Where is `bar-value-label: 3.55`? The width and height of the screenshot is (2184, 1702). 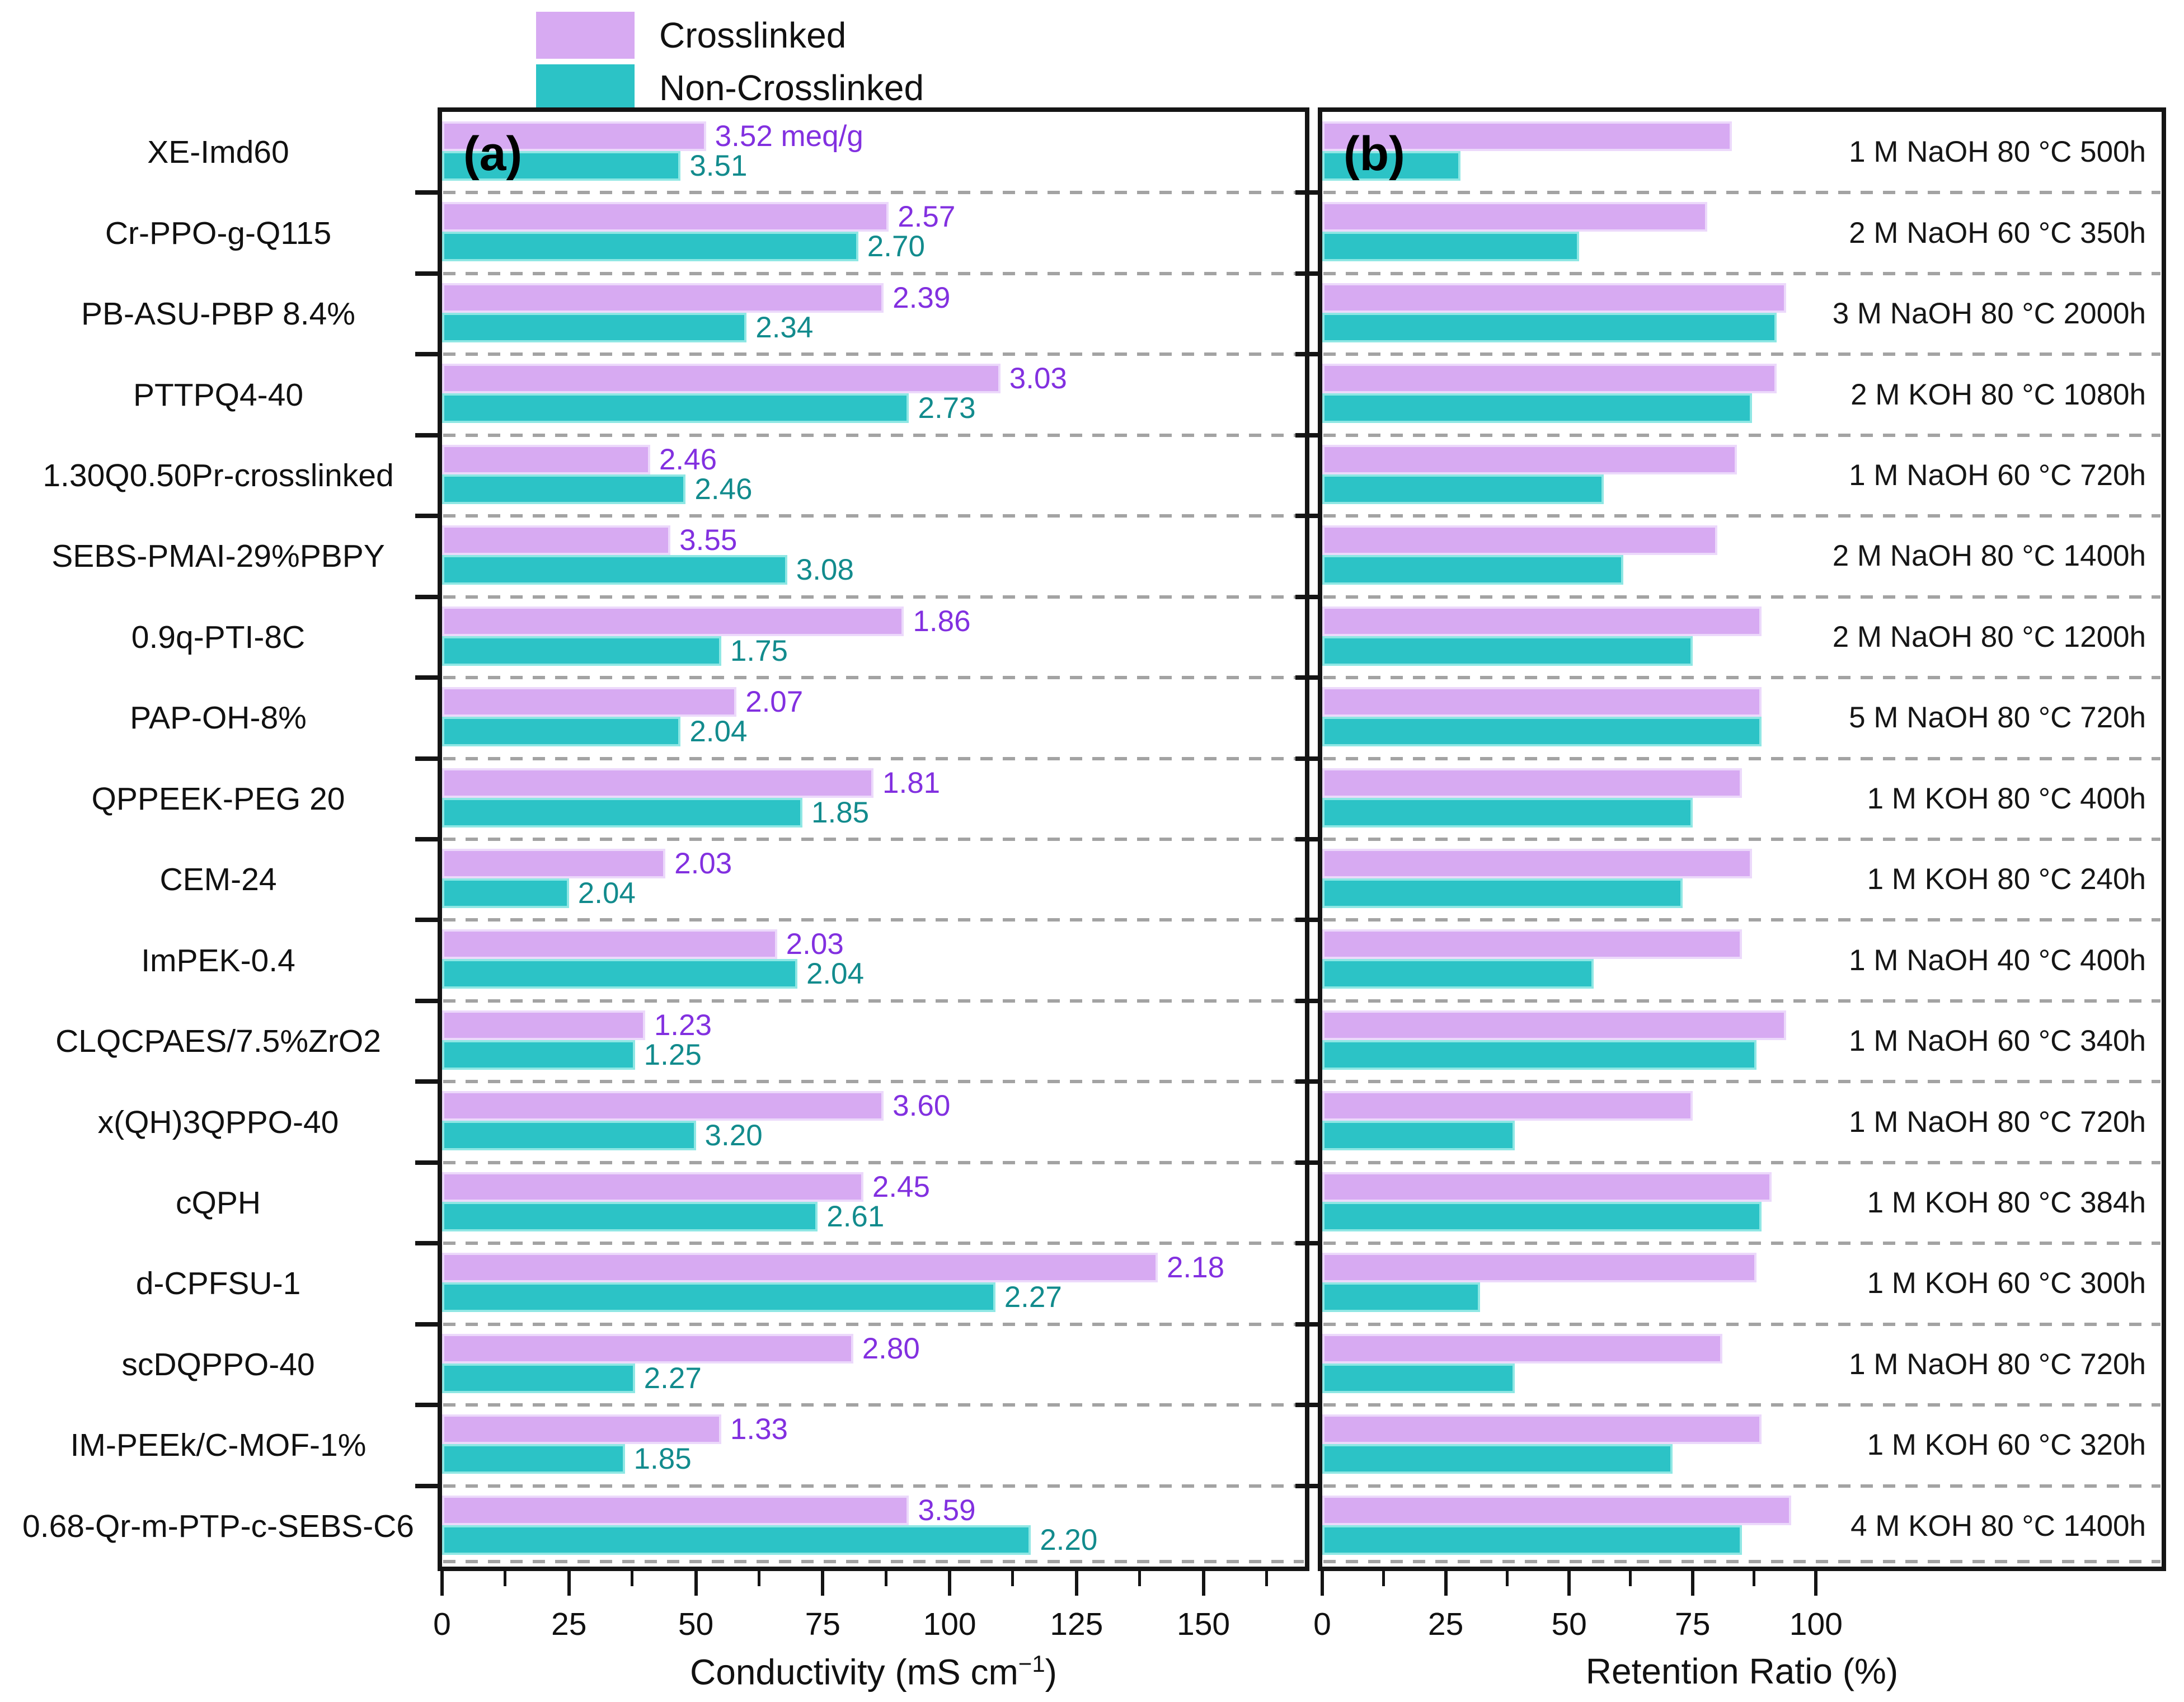
bar-value-label: 3.55 is located at coordinates (708, 540).